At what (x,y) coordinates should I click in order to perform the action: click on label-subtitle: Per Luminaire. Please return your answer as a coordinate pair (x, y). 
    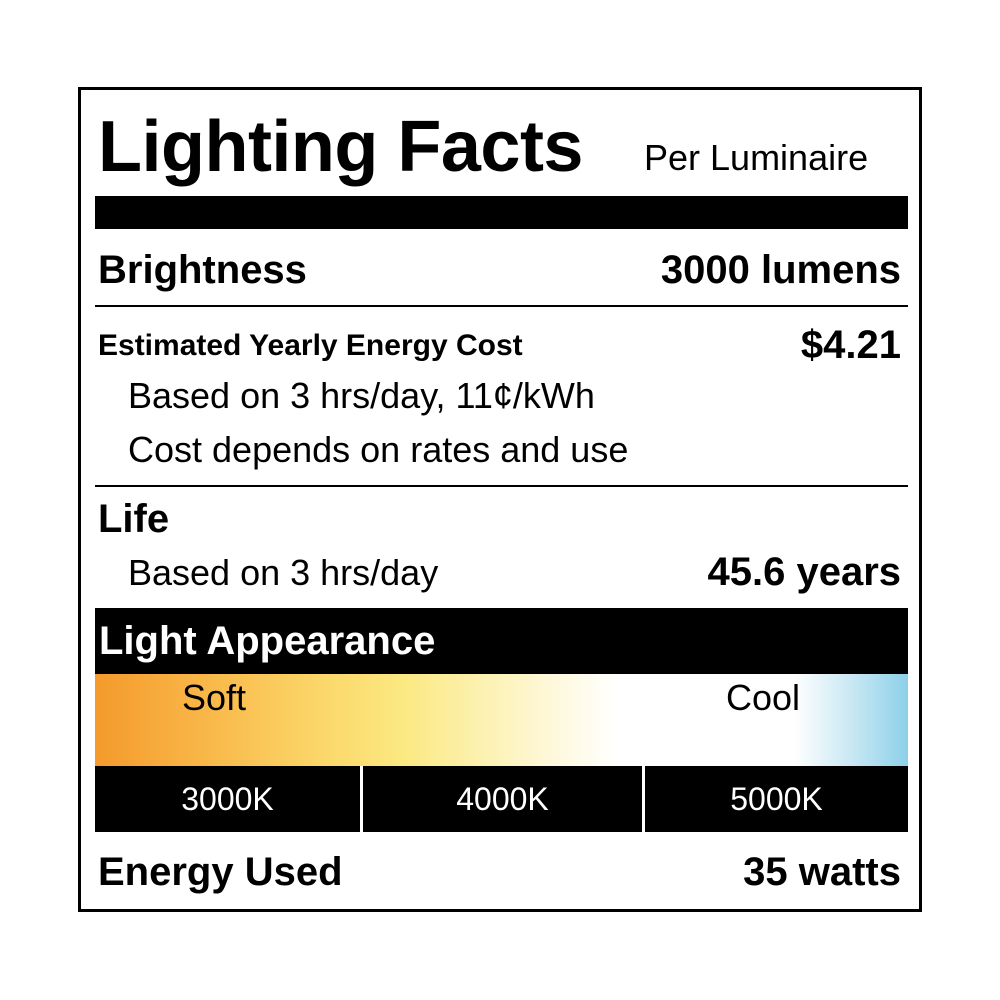
    Looking at the image, I should click on (756, 157).